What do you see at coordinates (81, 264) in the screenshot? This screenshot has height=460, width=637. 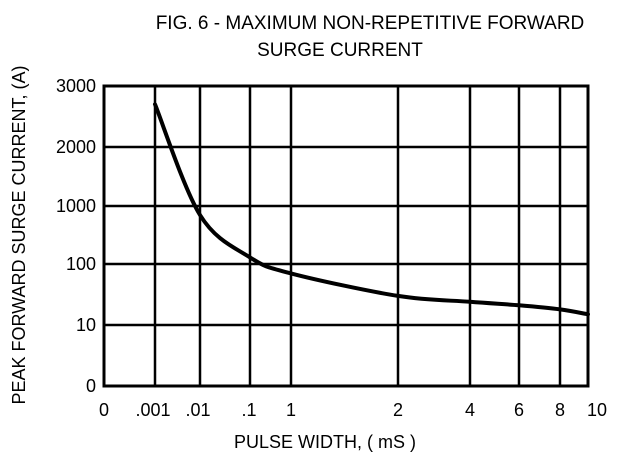 I see `y-tick-label: 100` at bounding box center [81, 264].